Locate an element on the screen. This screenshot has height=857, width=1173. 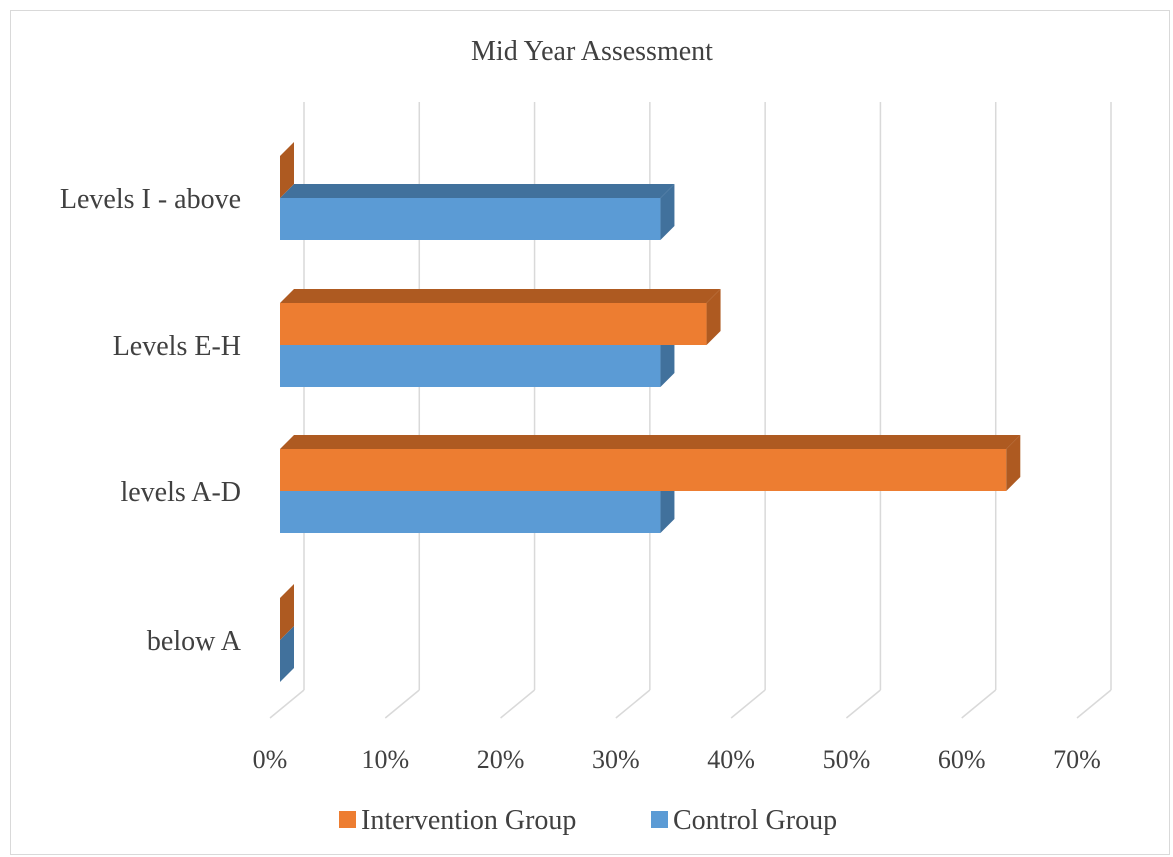
category-label: below A is located at coordinates (194, 641).